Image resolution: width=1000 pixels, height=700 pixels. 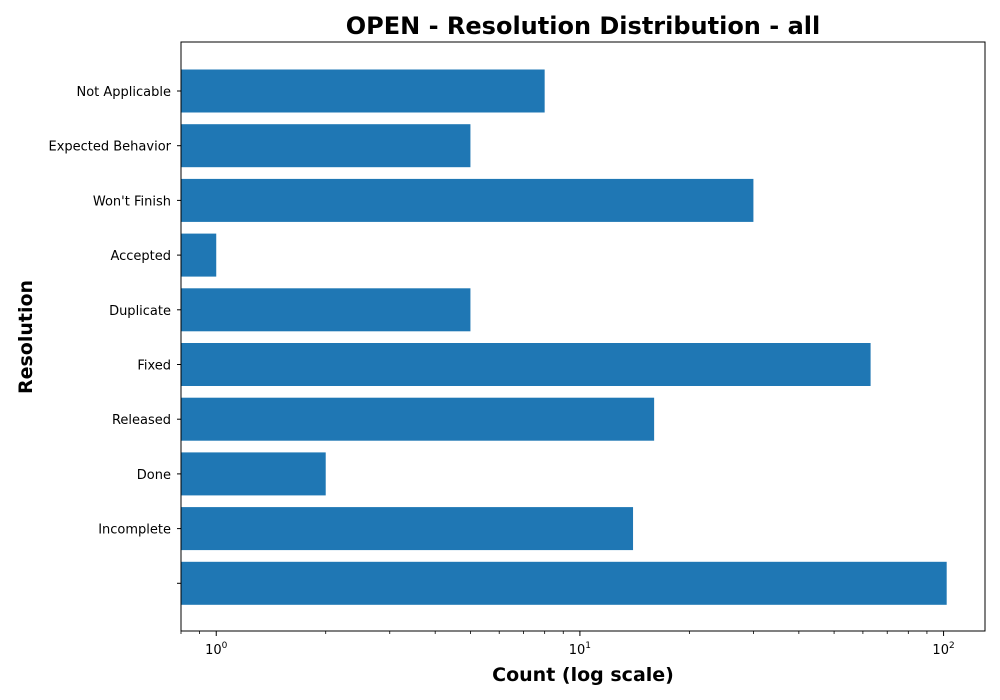 What do you see at coordinates (580, 649) in the screenshot?
I see `x-tick-label: 10¹` at bounding box center [580, 649].